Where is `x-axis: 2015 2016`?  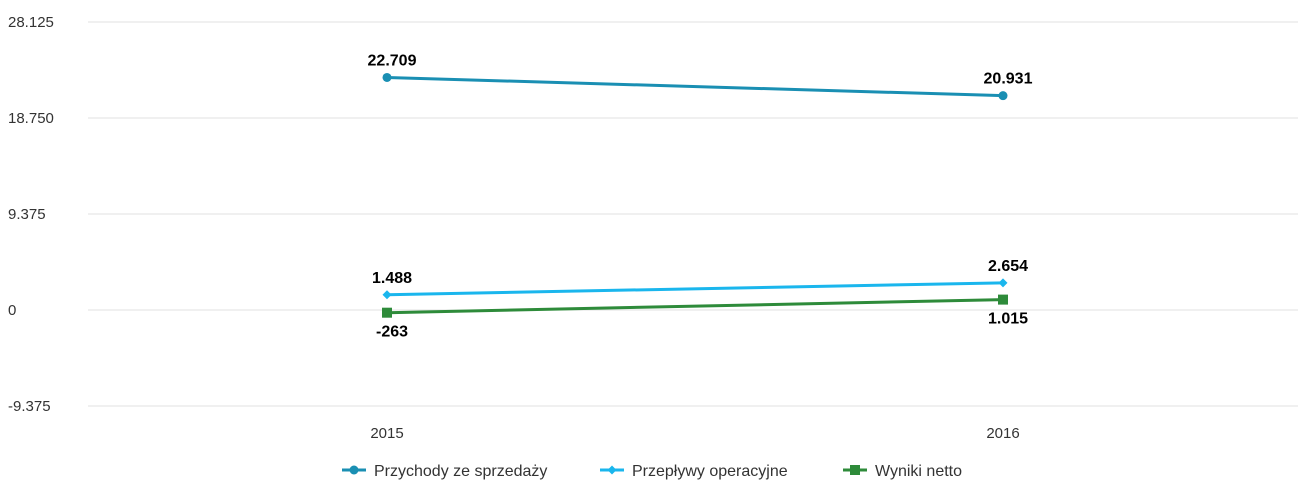 x-axis: 2015 2016 is located at coordinates (694, 433).